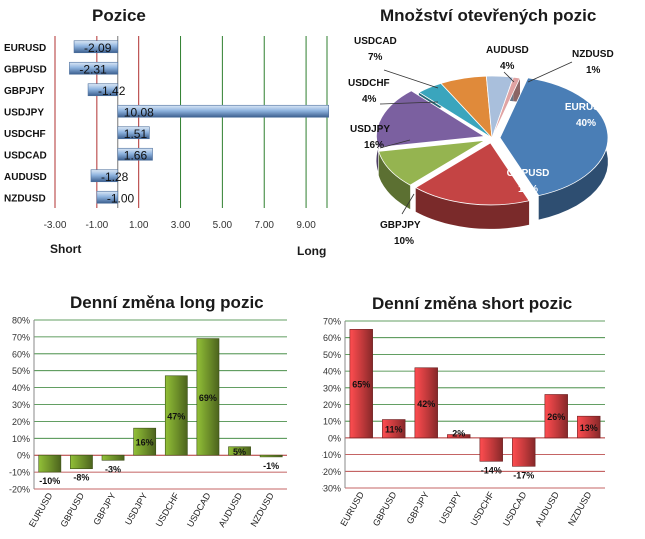  Describe the element at coordinates (400, 225) in the screenshot. I see `pie-label-name: GBPJPY` at that location.